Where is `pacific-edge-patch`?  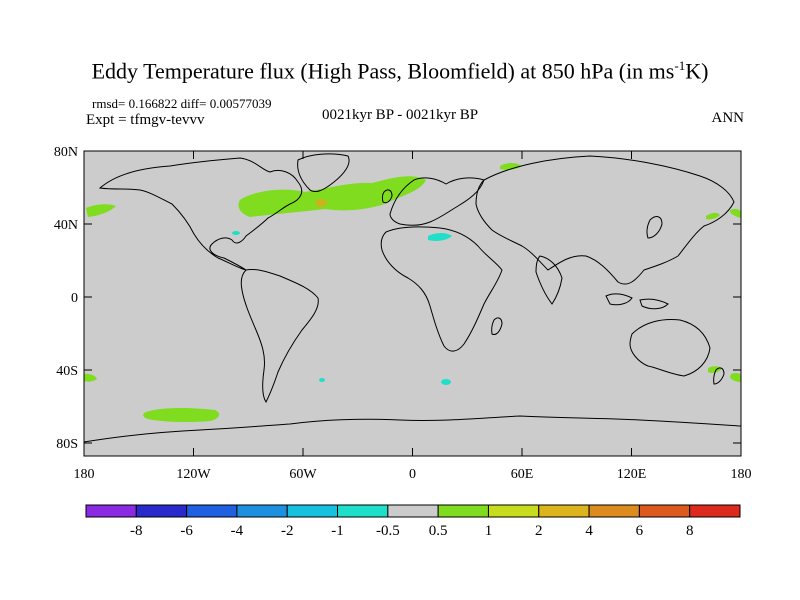 pacific-edge-patch is located at coordinates (735, 213).